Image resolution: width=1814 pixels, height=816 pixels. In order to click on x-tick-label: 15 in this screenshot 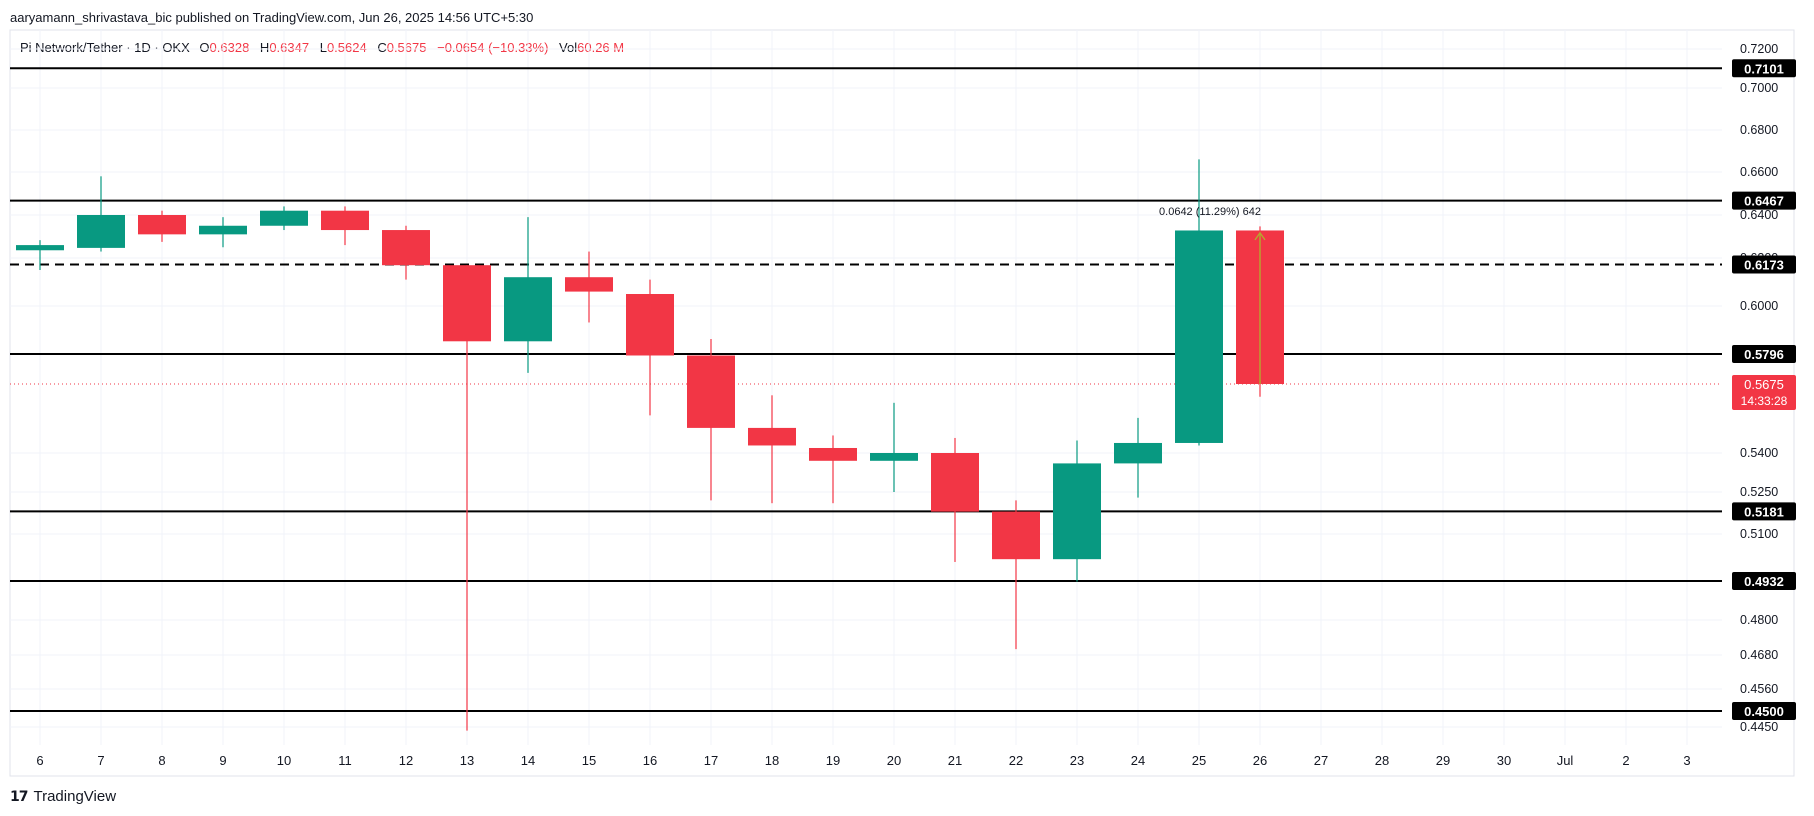, I will do `click(589, 760)`.